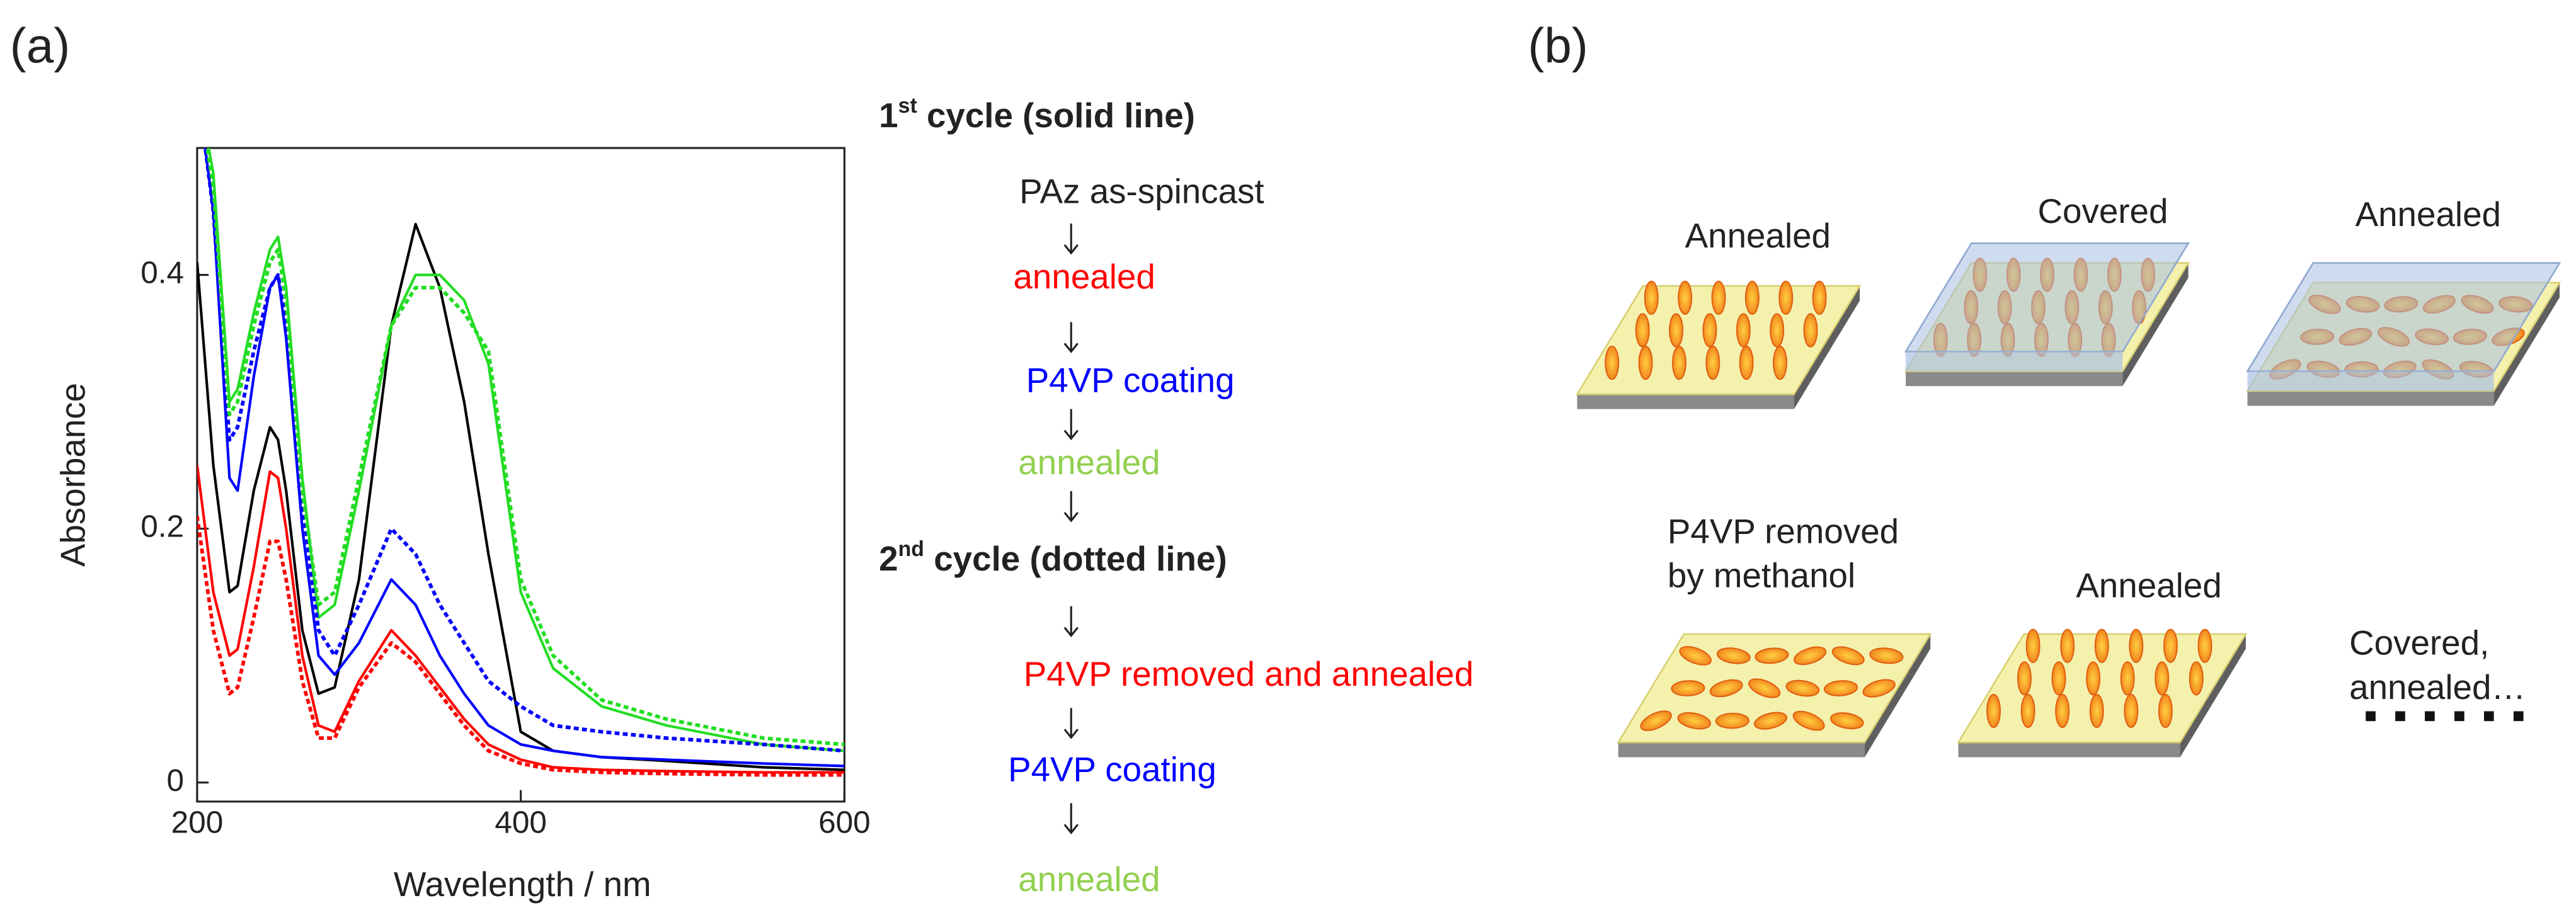 The width and height of the screenshot is (2576, 920). I want to click on cycle-suffix: st, so click(907, 106).